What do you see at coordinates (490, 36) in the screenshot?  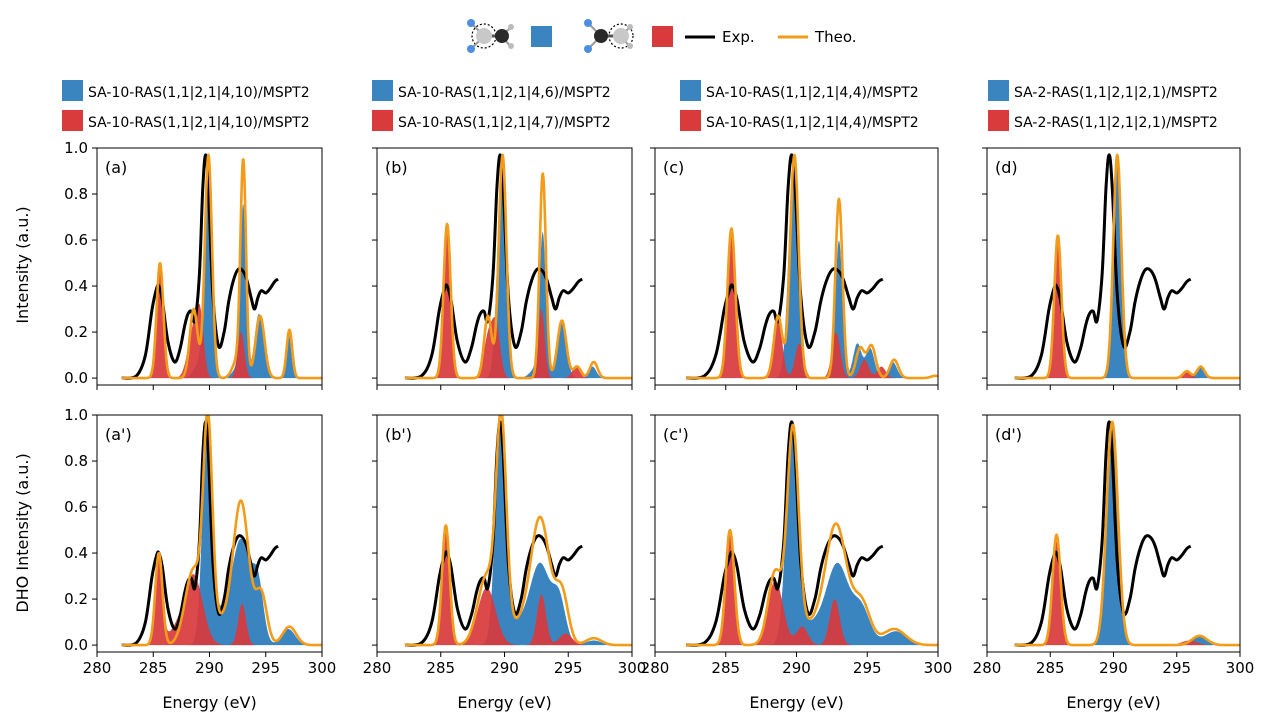 I see `molecule-left-icon` at bounding box center [490, 36].